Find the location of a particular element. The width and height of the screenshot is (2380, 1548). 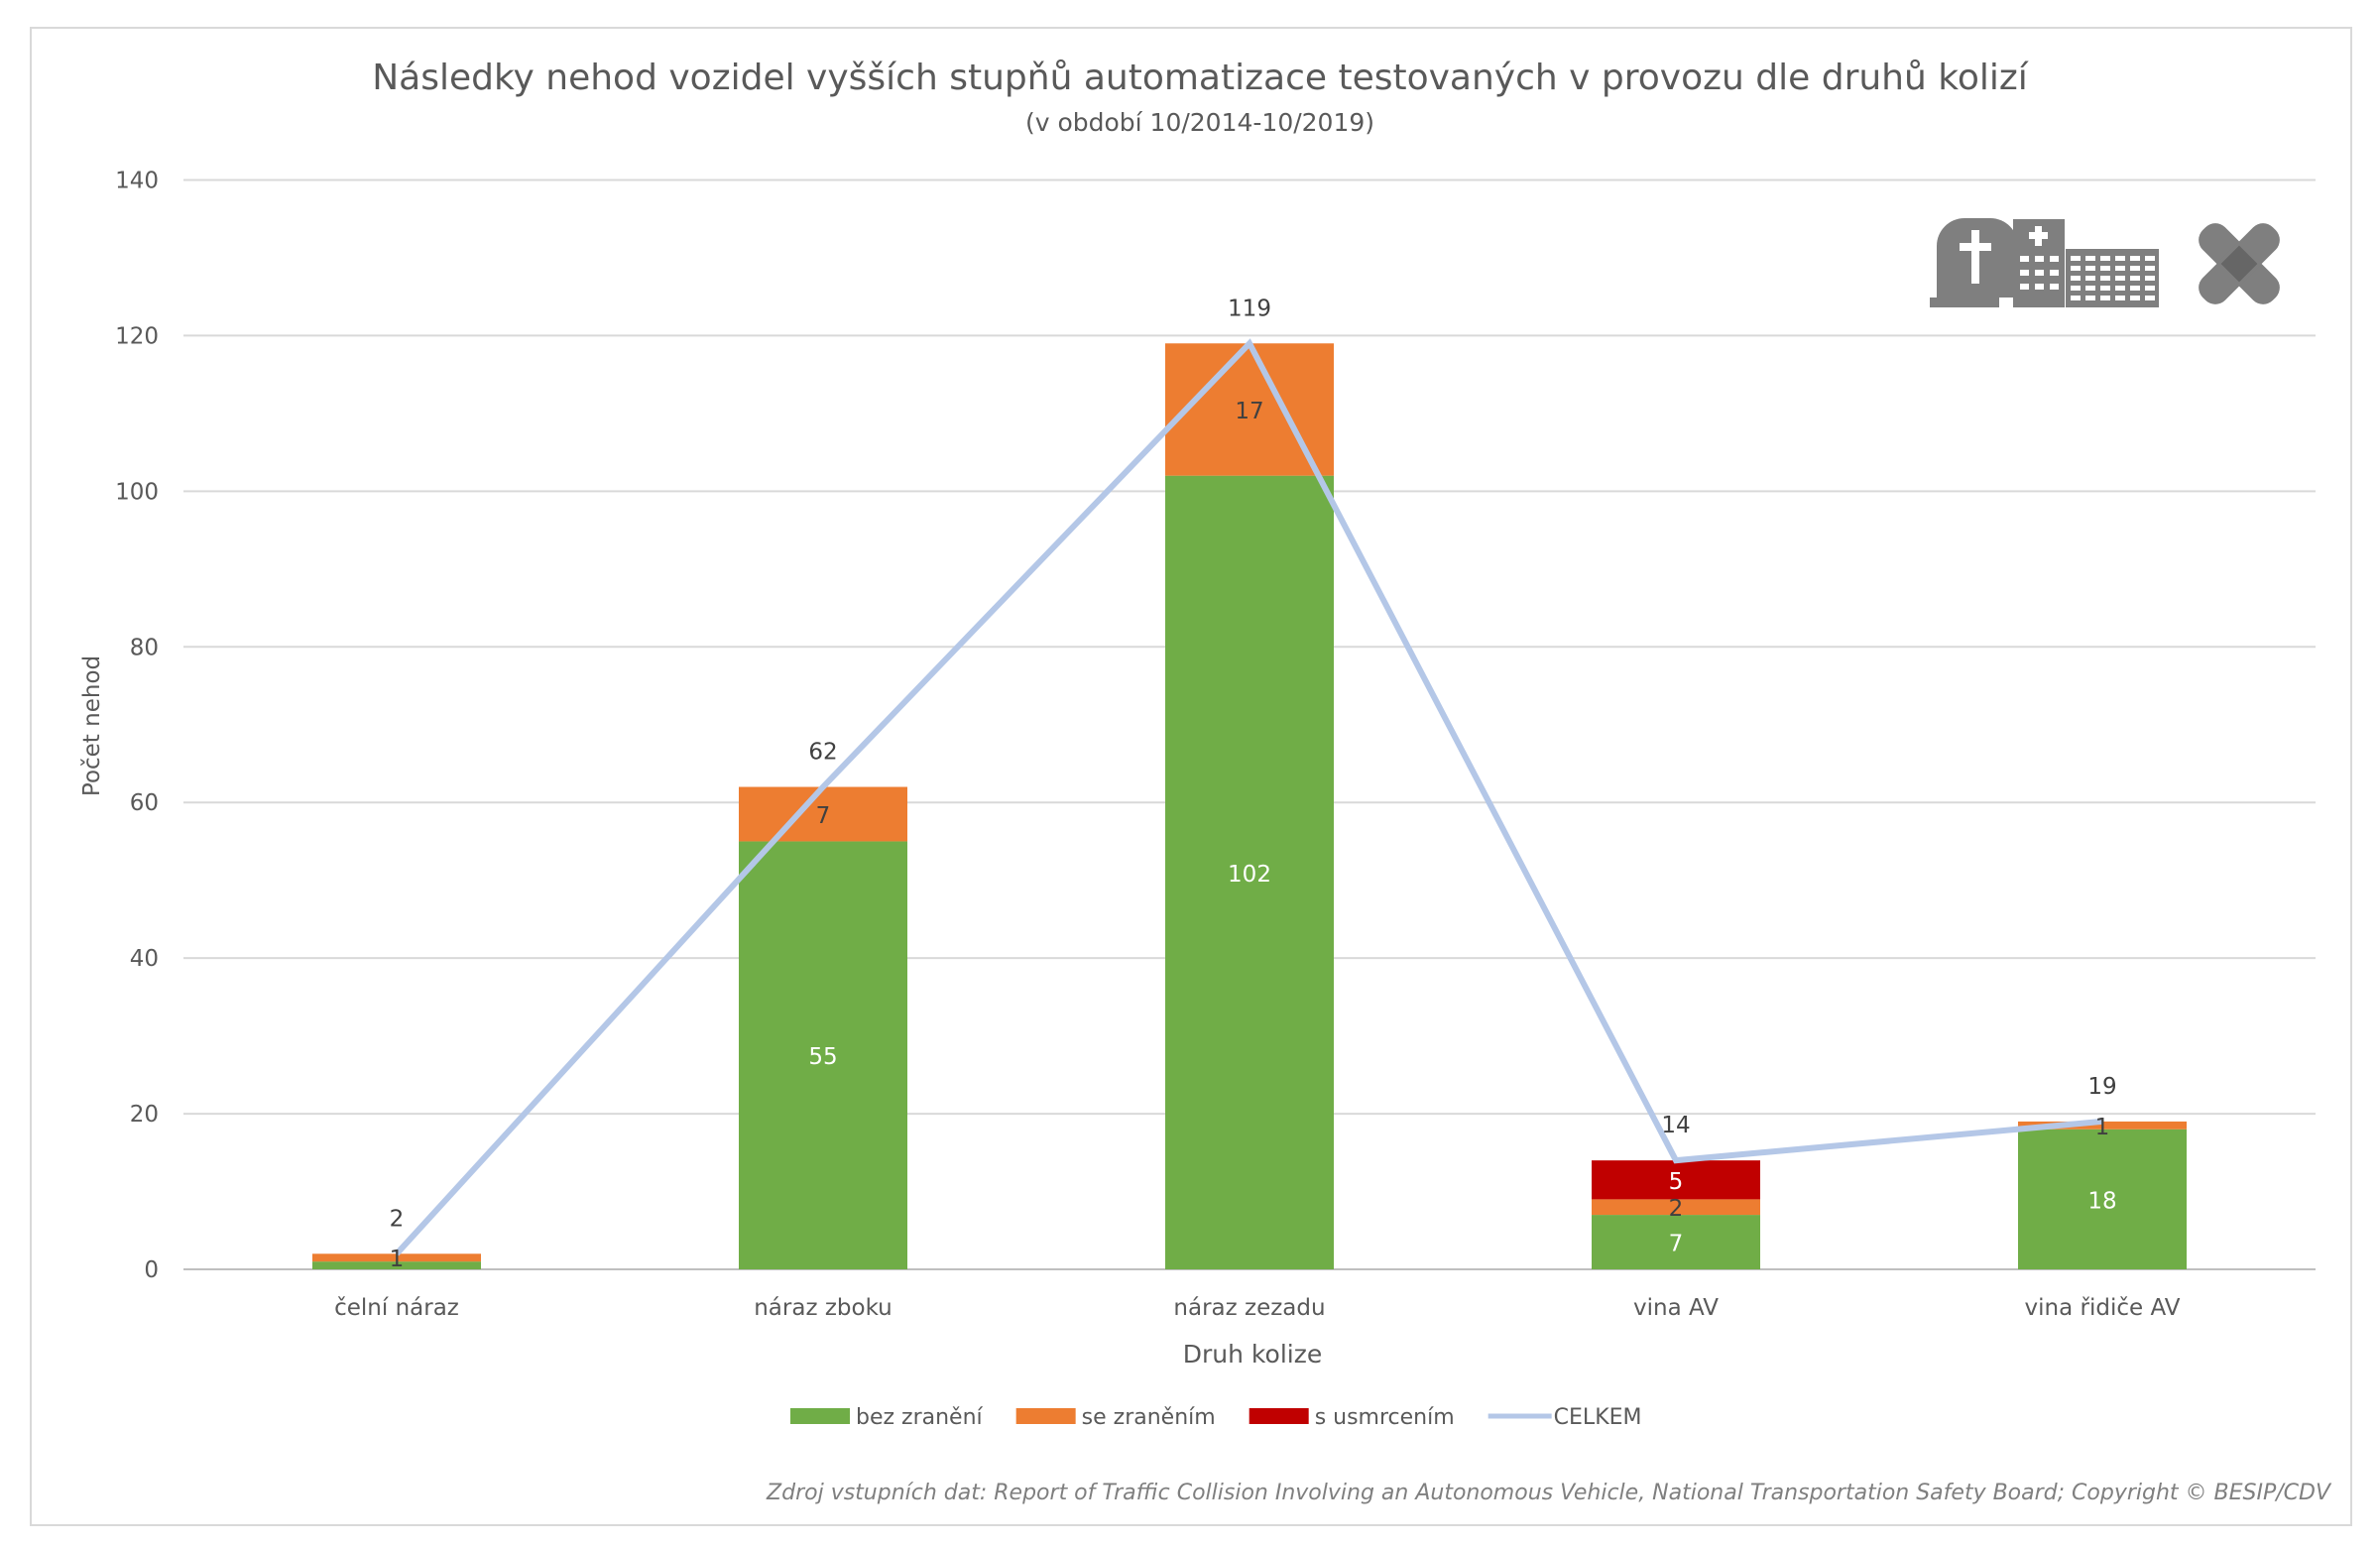

y-tick-label: 120 is located at coordinates (137, 336).